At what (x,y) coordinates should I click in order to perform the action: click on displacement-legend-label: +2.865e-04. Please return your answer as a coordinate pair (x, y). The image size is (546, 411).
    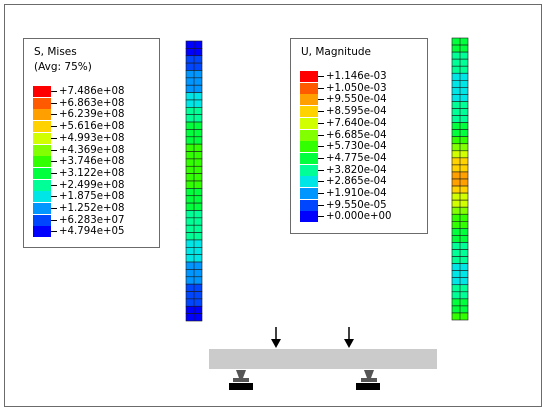
    Looking at the image, I should click on (356, 182).